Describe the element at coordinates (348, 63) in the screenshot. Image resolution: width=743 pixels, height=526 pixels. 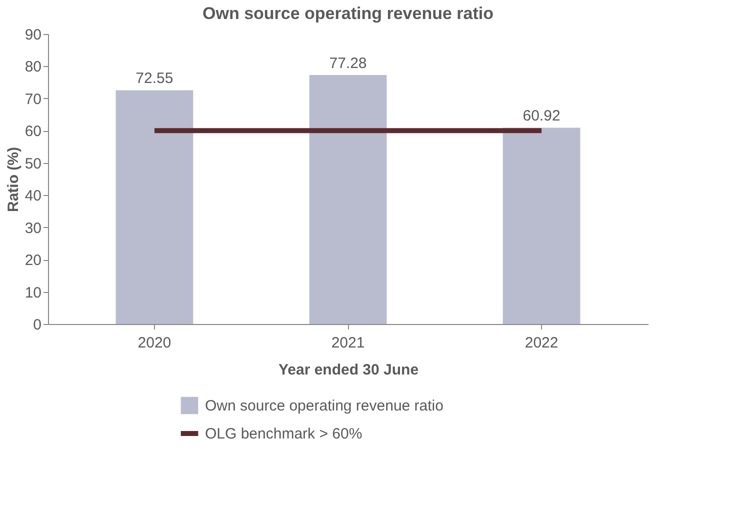
I see `data-label: 77.28` at that location.